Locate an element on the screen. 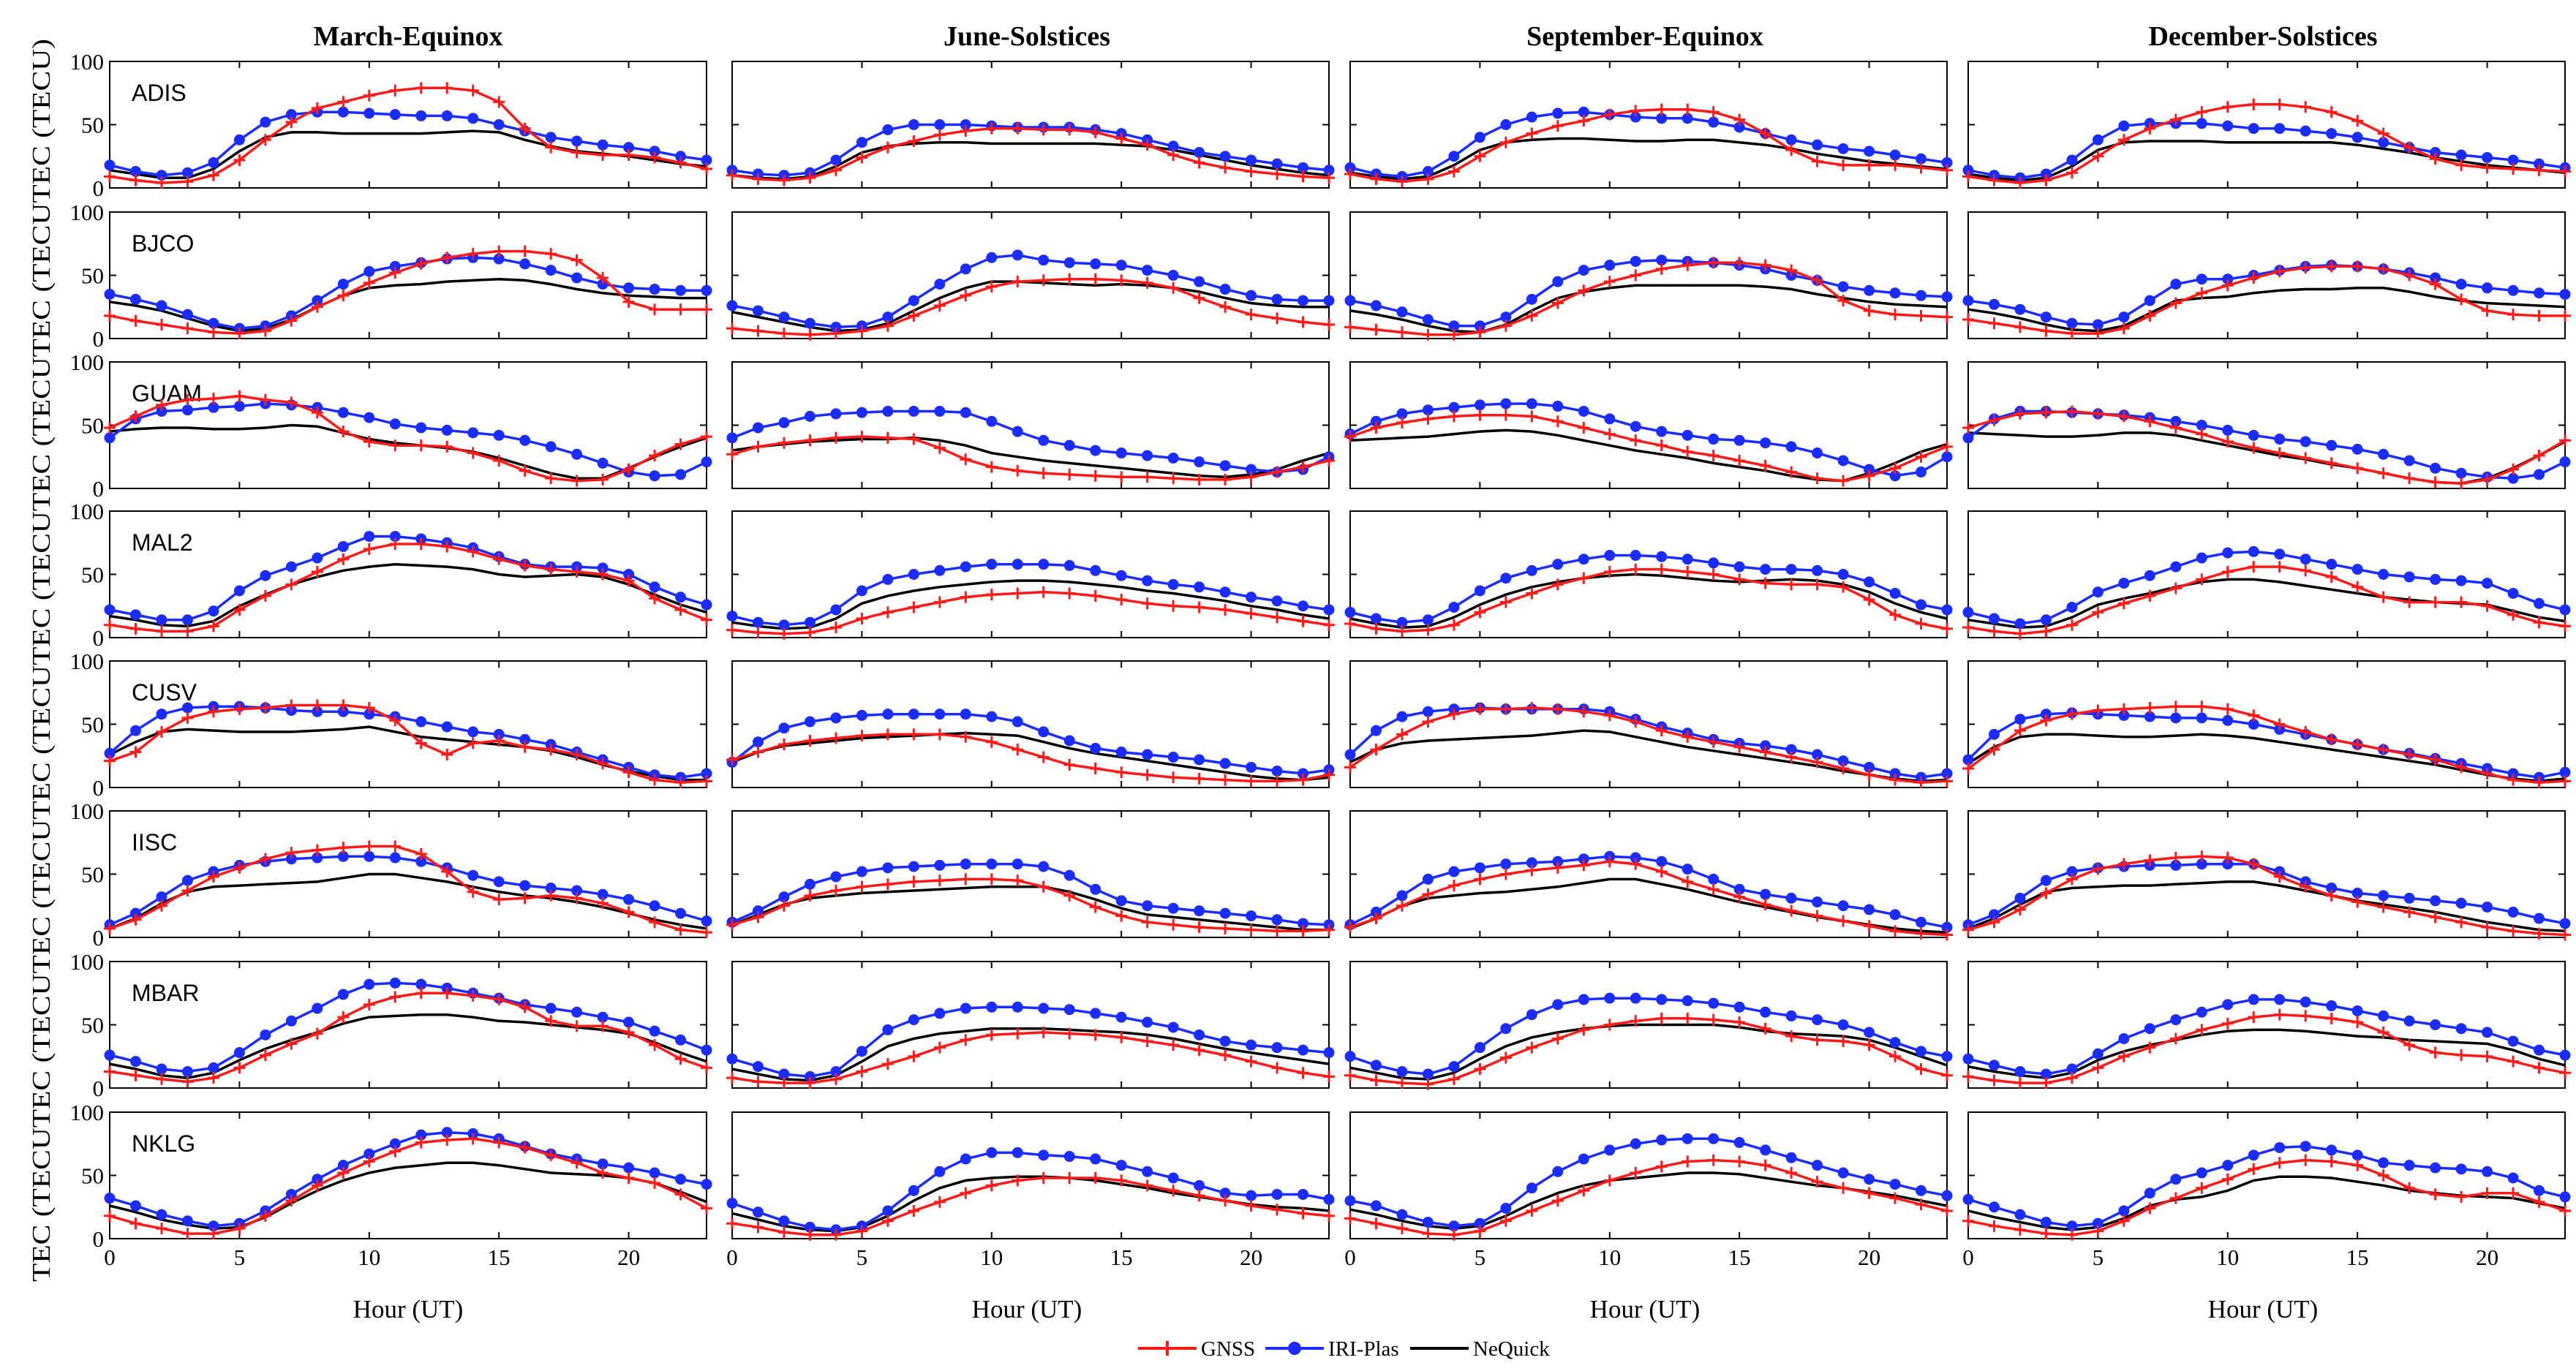 Image resolution: width=2576 pixels, height=1371 pixels. y-tick-label: 50 is located at coordinates (92, 725).